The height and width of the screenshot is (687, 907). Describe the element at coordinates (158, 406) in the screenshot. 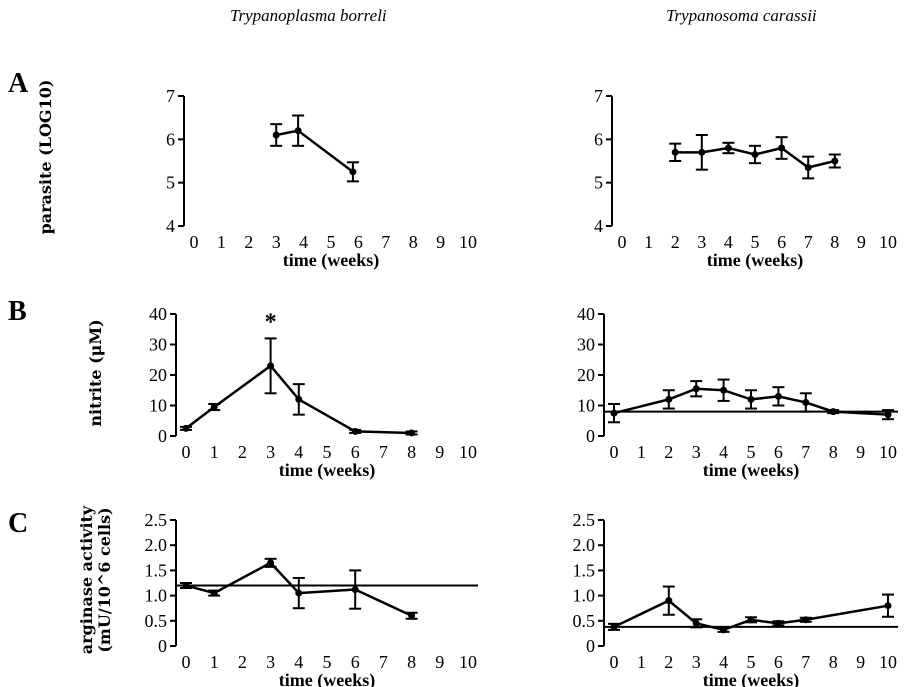

I see `panel-b-left-y-tick-label: 10` at that location.